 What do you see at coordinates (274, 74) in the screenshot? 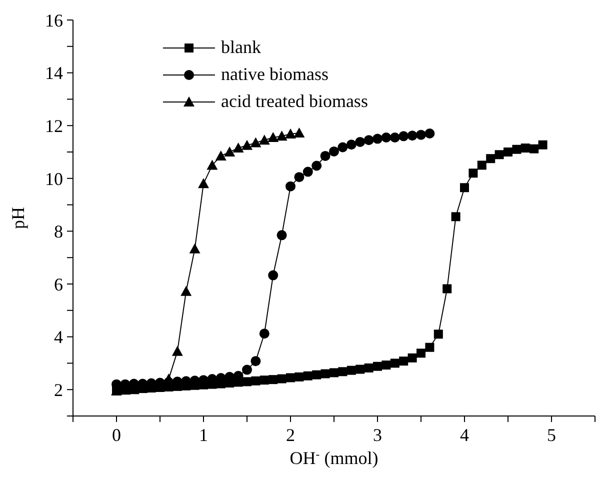
I see `legend-label: native biomass` at bounding box center [274, 74].